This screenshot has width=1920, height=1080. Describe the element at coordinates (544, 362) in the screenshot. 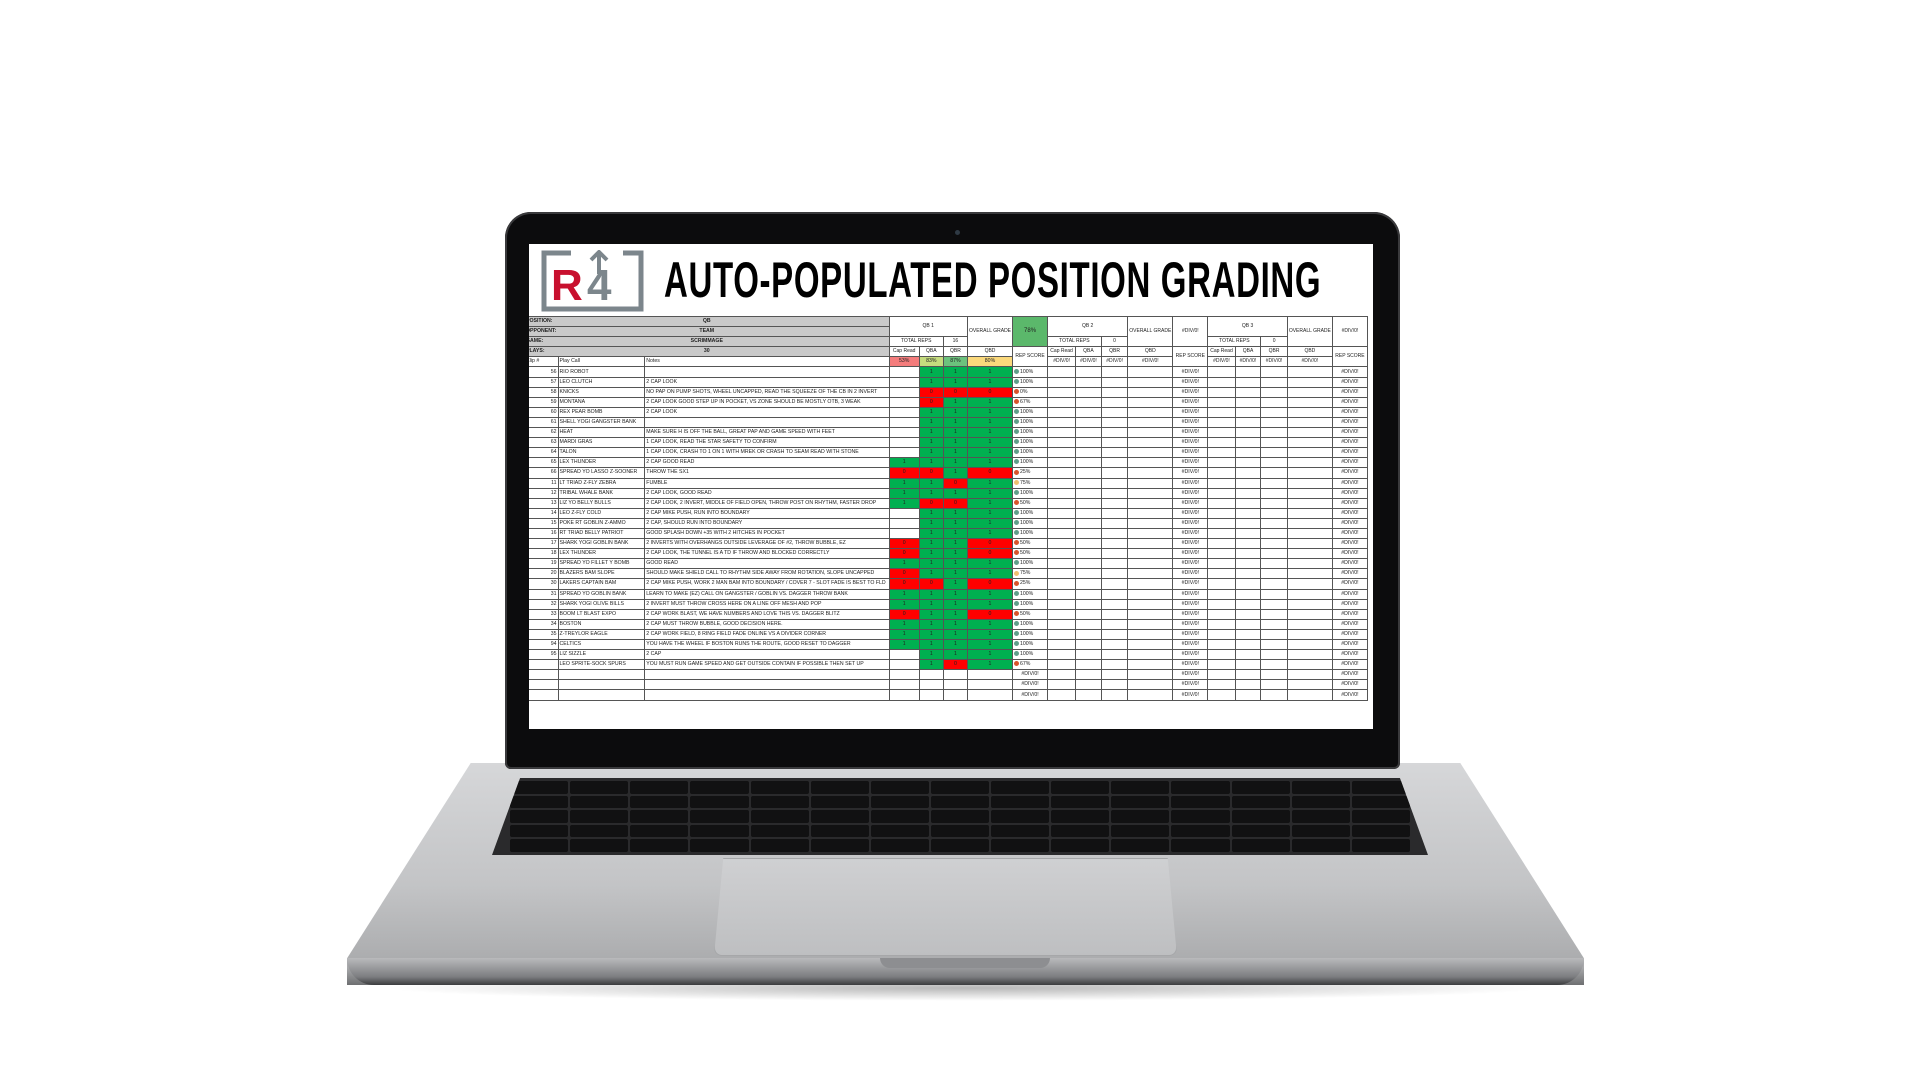

I see `header-clip: Clip #` at that location.